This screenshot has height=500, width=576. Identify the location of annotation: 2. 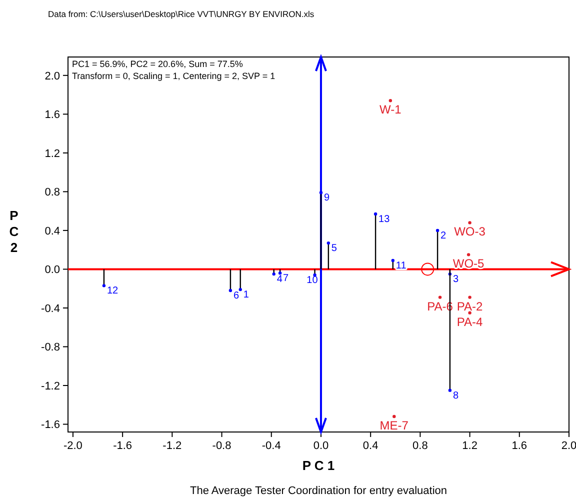
(443, 236).